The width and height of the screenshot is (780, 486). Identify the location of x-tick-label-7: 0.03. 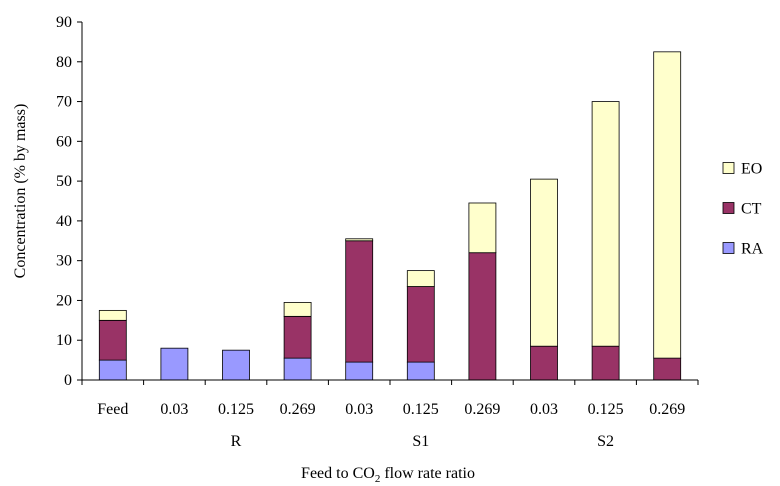
(544, 409).